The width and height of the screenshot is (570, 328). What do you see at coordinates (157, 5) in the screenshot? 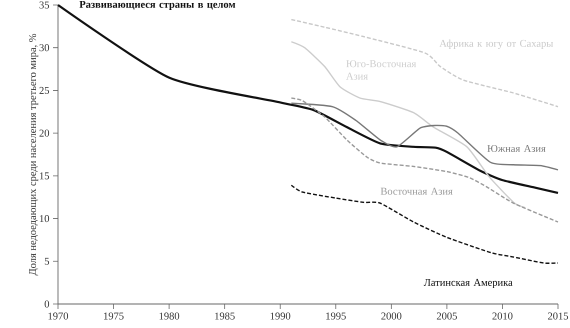
I see `series-label: Развивающиеся страны в целом` at bounding box center [157, 5].